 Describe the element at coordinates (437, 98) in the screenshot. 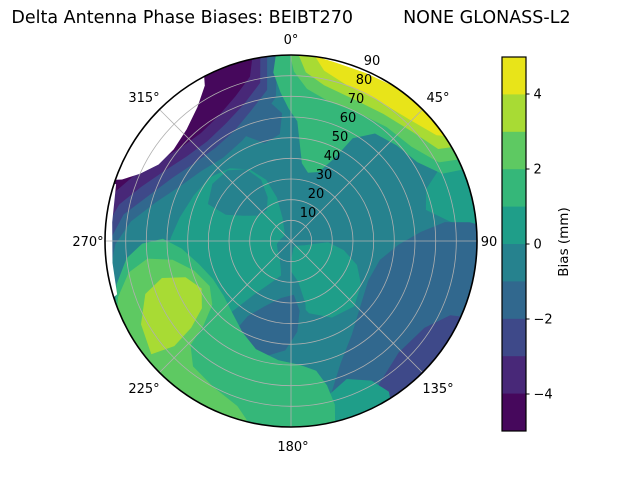

I see `theta-tick-label: 45°` at that location.